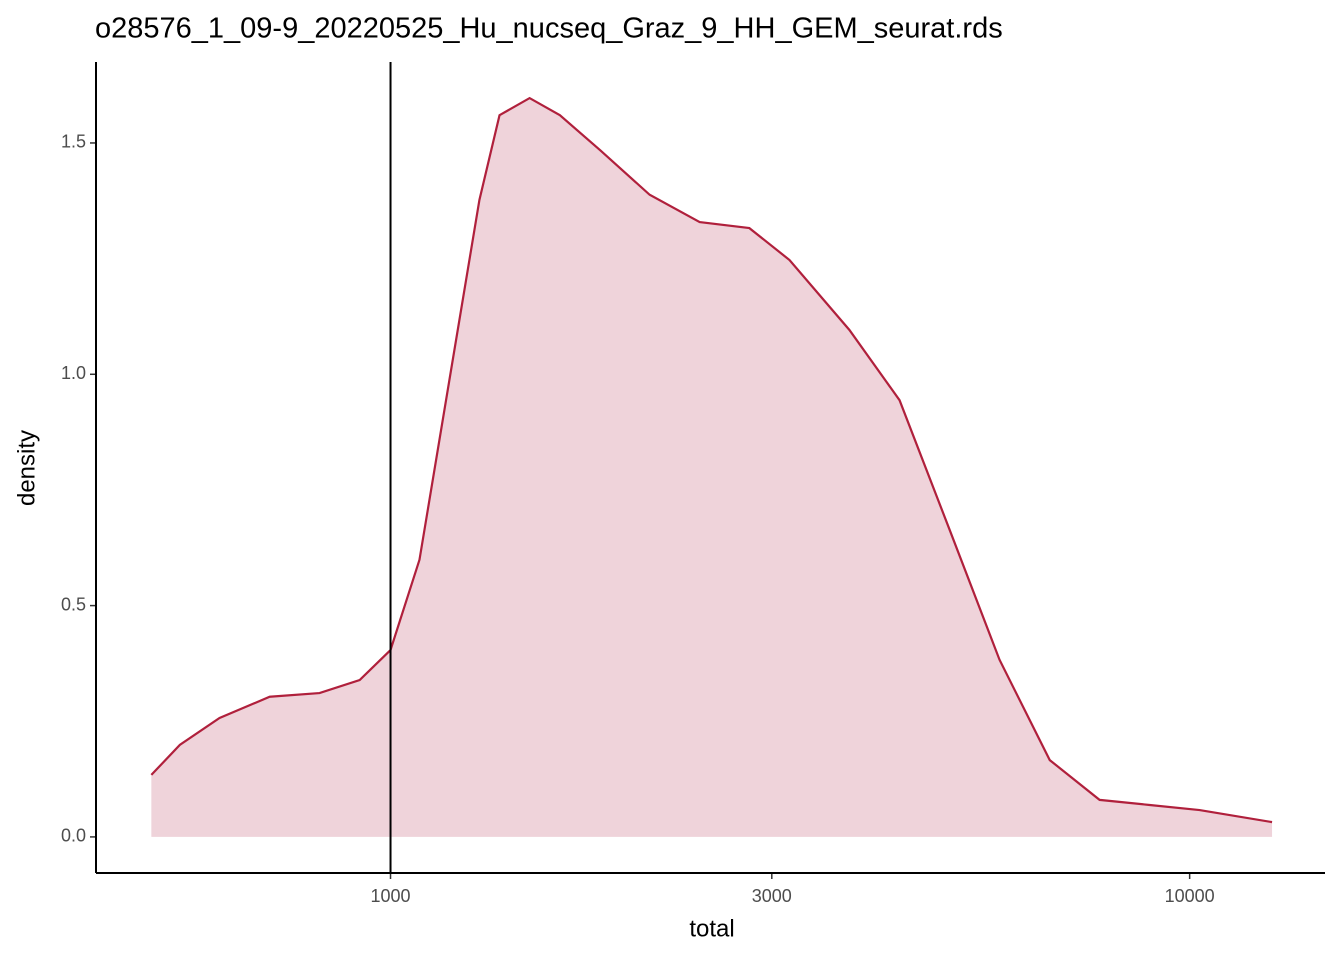  What do you see at coordinates (73, 142) in the screenshot?
I see `y-tick-label: 1.5` at bounding box center [73, 142].